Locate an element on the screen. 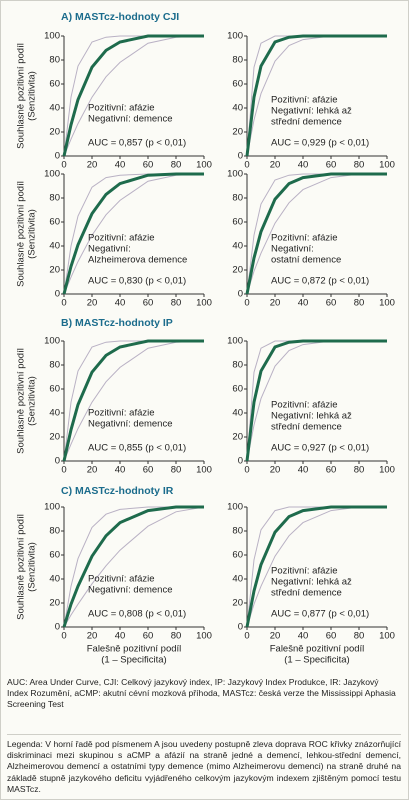 The height and width of the screenshot is (800, 409). annotation: AUC = 0,855 (p < 0,01) is located at coordinates (137, 448).